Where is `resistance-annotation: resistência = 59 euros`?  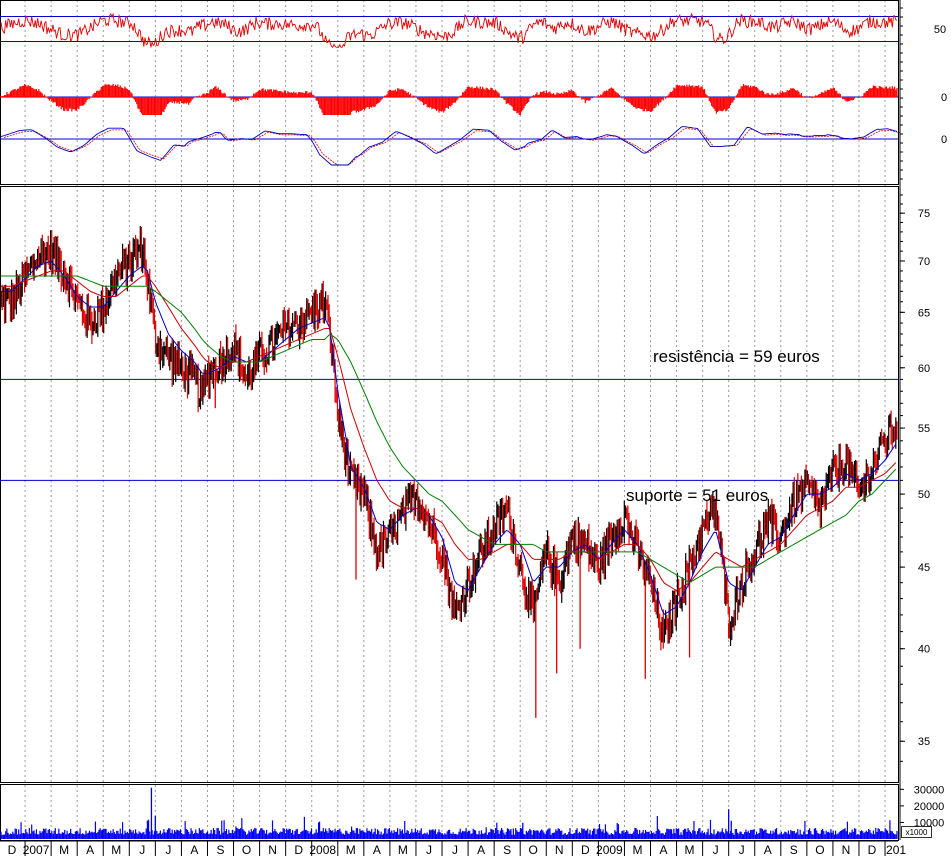 resistance-annotation: resistência = 59 euros is located at coordinates (736, 356).